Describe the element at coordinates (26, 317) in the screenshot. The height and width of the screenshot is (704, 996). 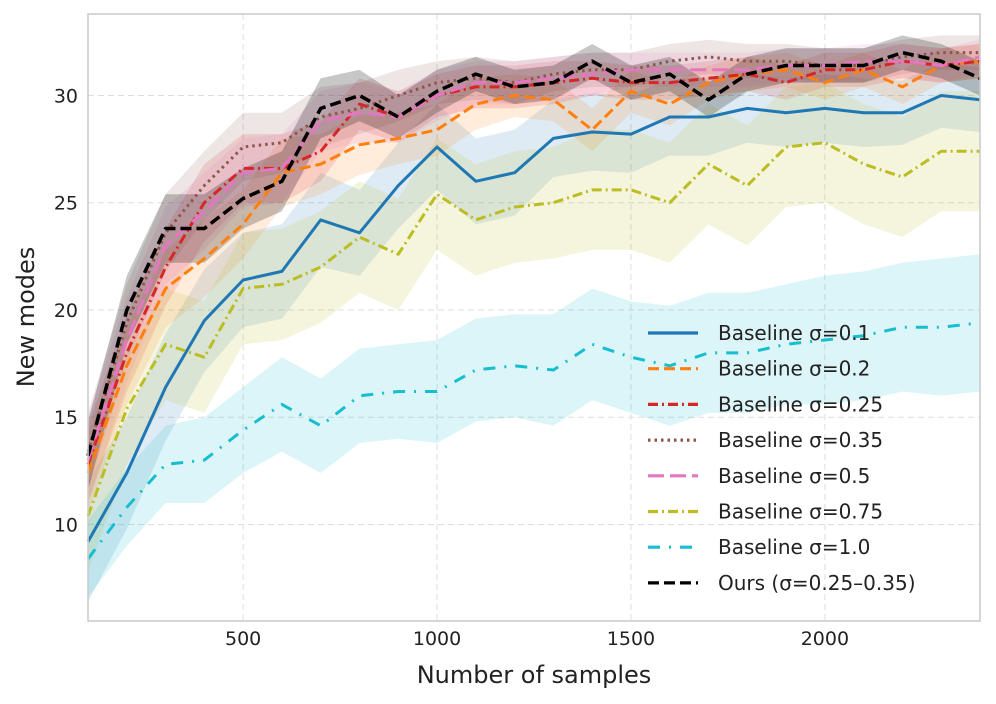
I see `y-axis-label: New modes` at that location.